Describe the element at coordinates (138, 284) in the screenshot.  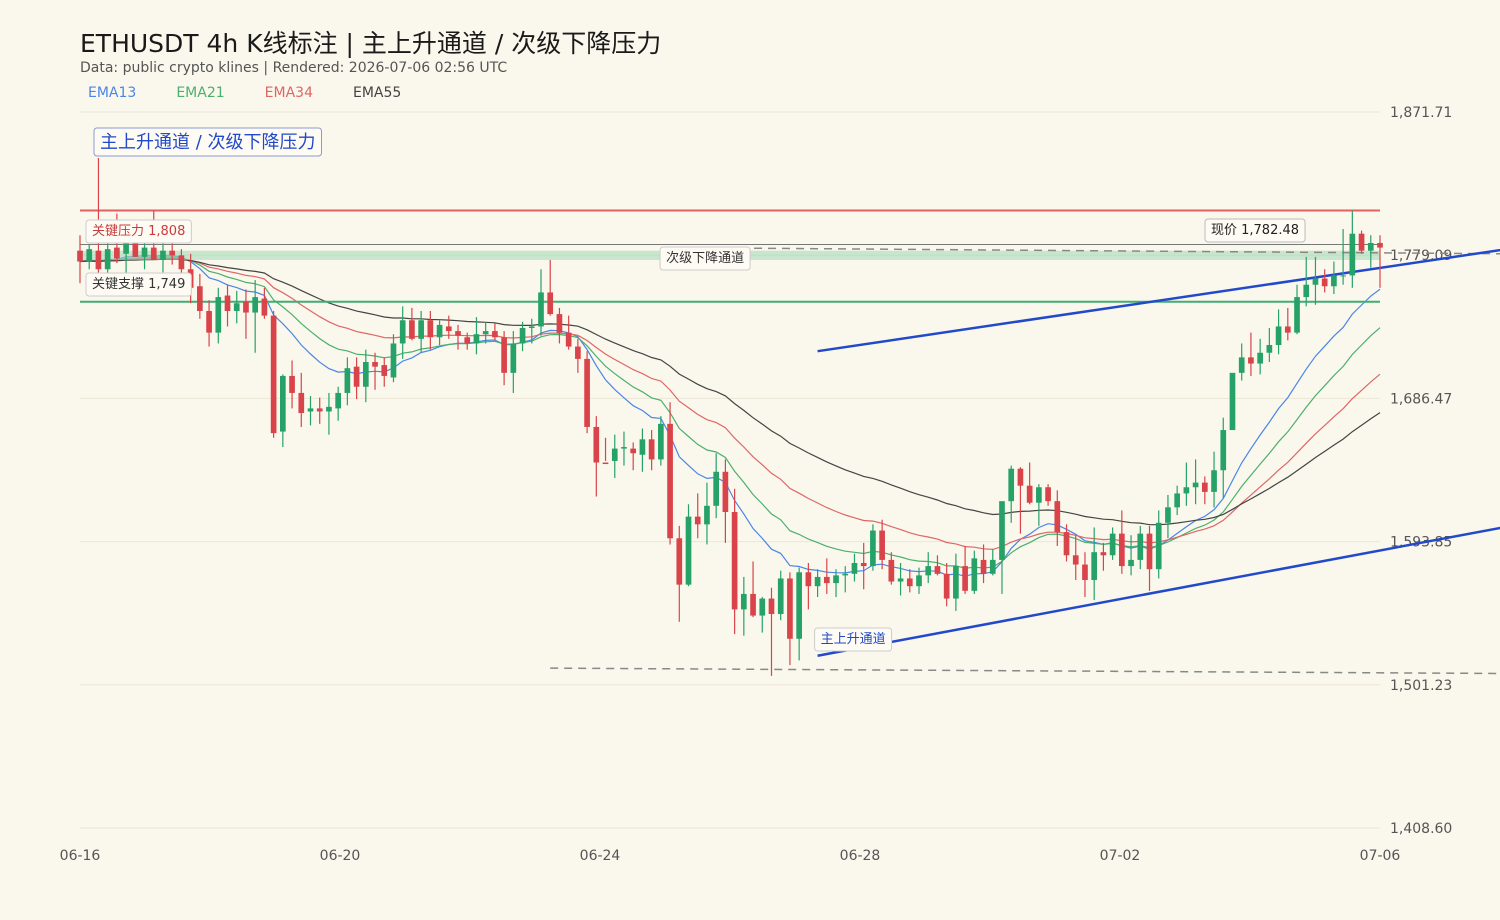
I see `support-label: 关键支撑 1,749` at that location.